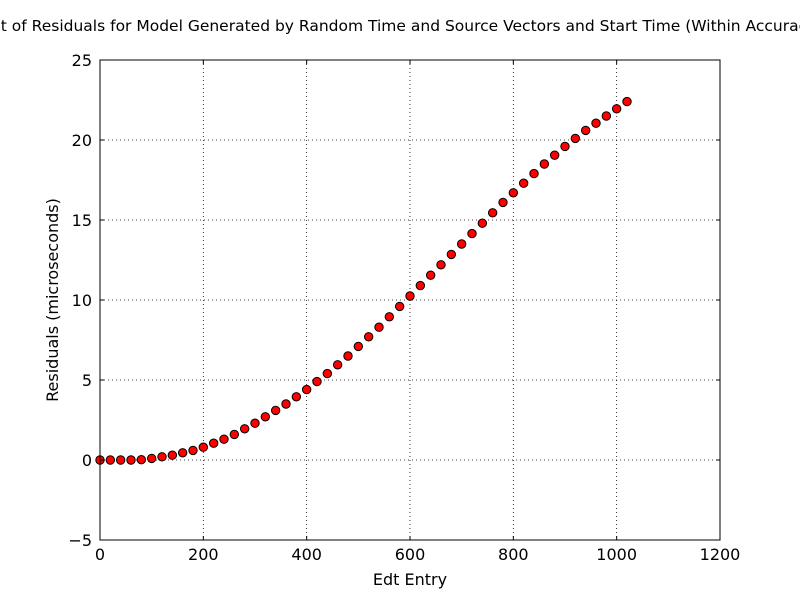 The image size is (800, 600). What do you see at coordinates (203, 554) in the screenshot?
I see `x-tick-label: 200` at bounding box center [203, 554].